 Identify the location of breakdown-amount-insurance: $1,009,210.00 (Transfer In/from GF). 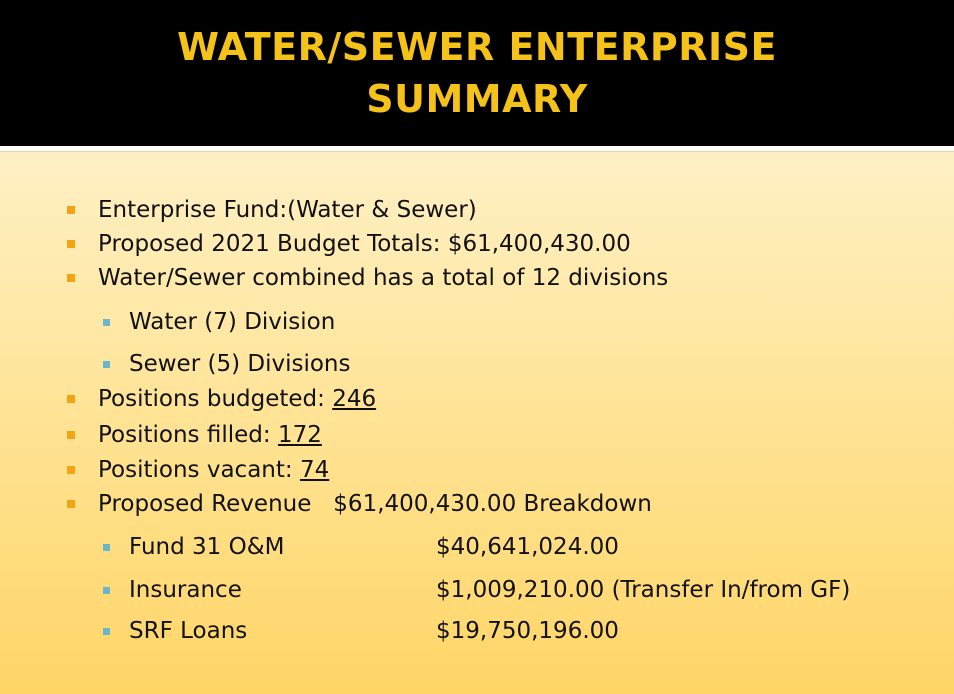
(643, 590).